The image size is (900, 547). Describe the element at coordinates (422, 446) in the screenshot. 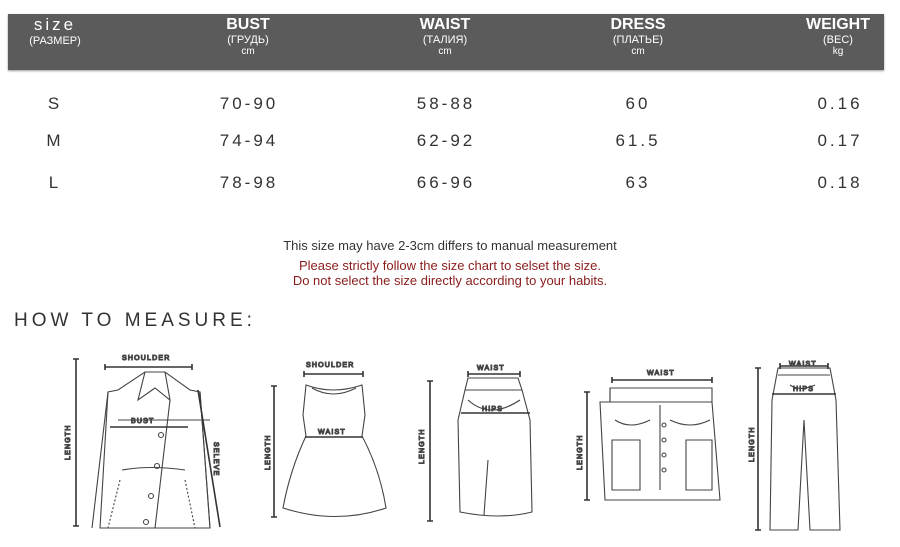

I see `skirt-length-label: LENGTH` at that location.